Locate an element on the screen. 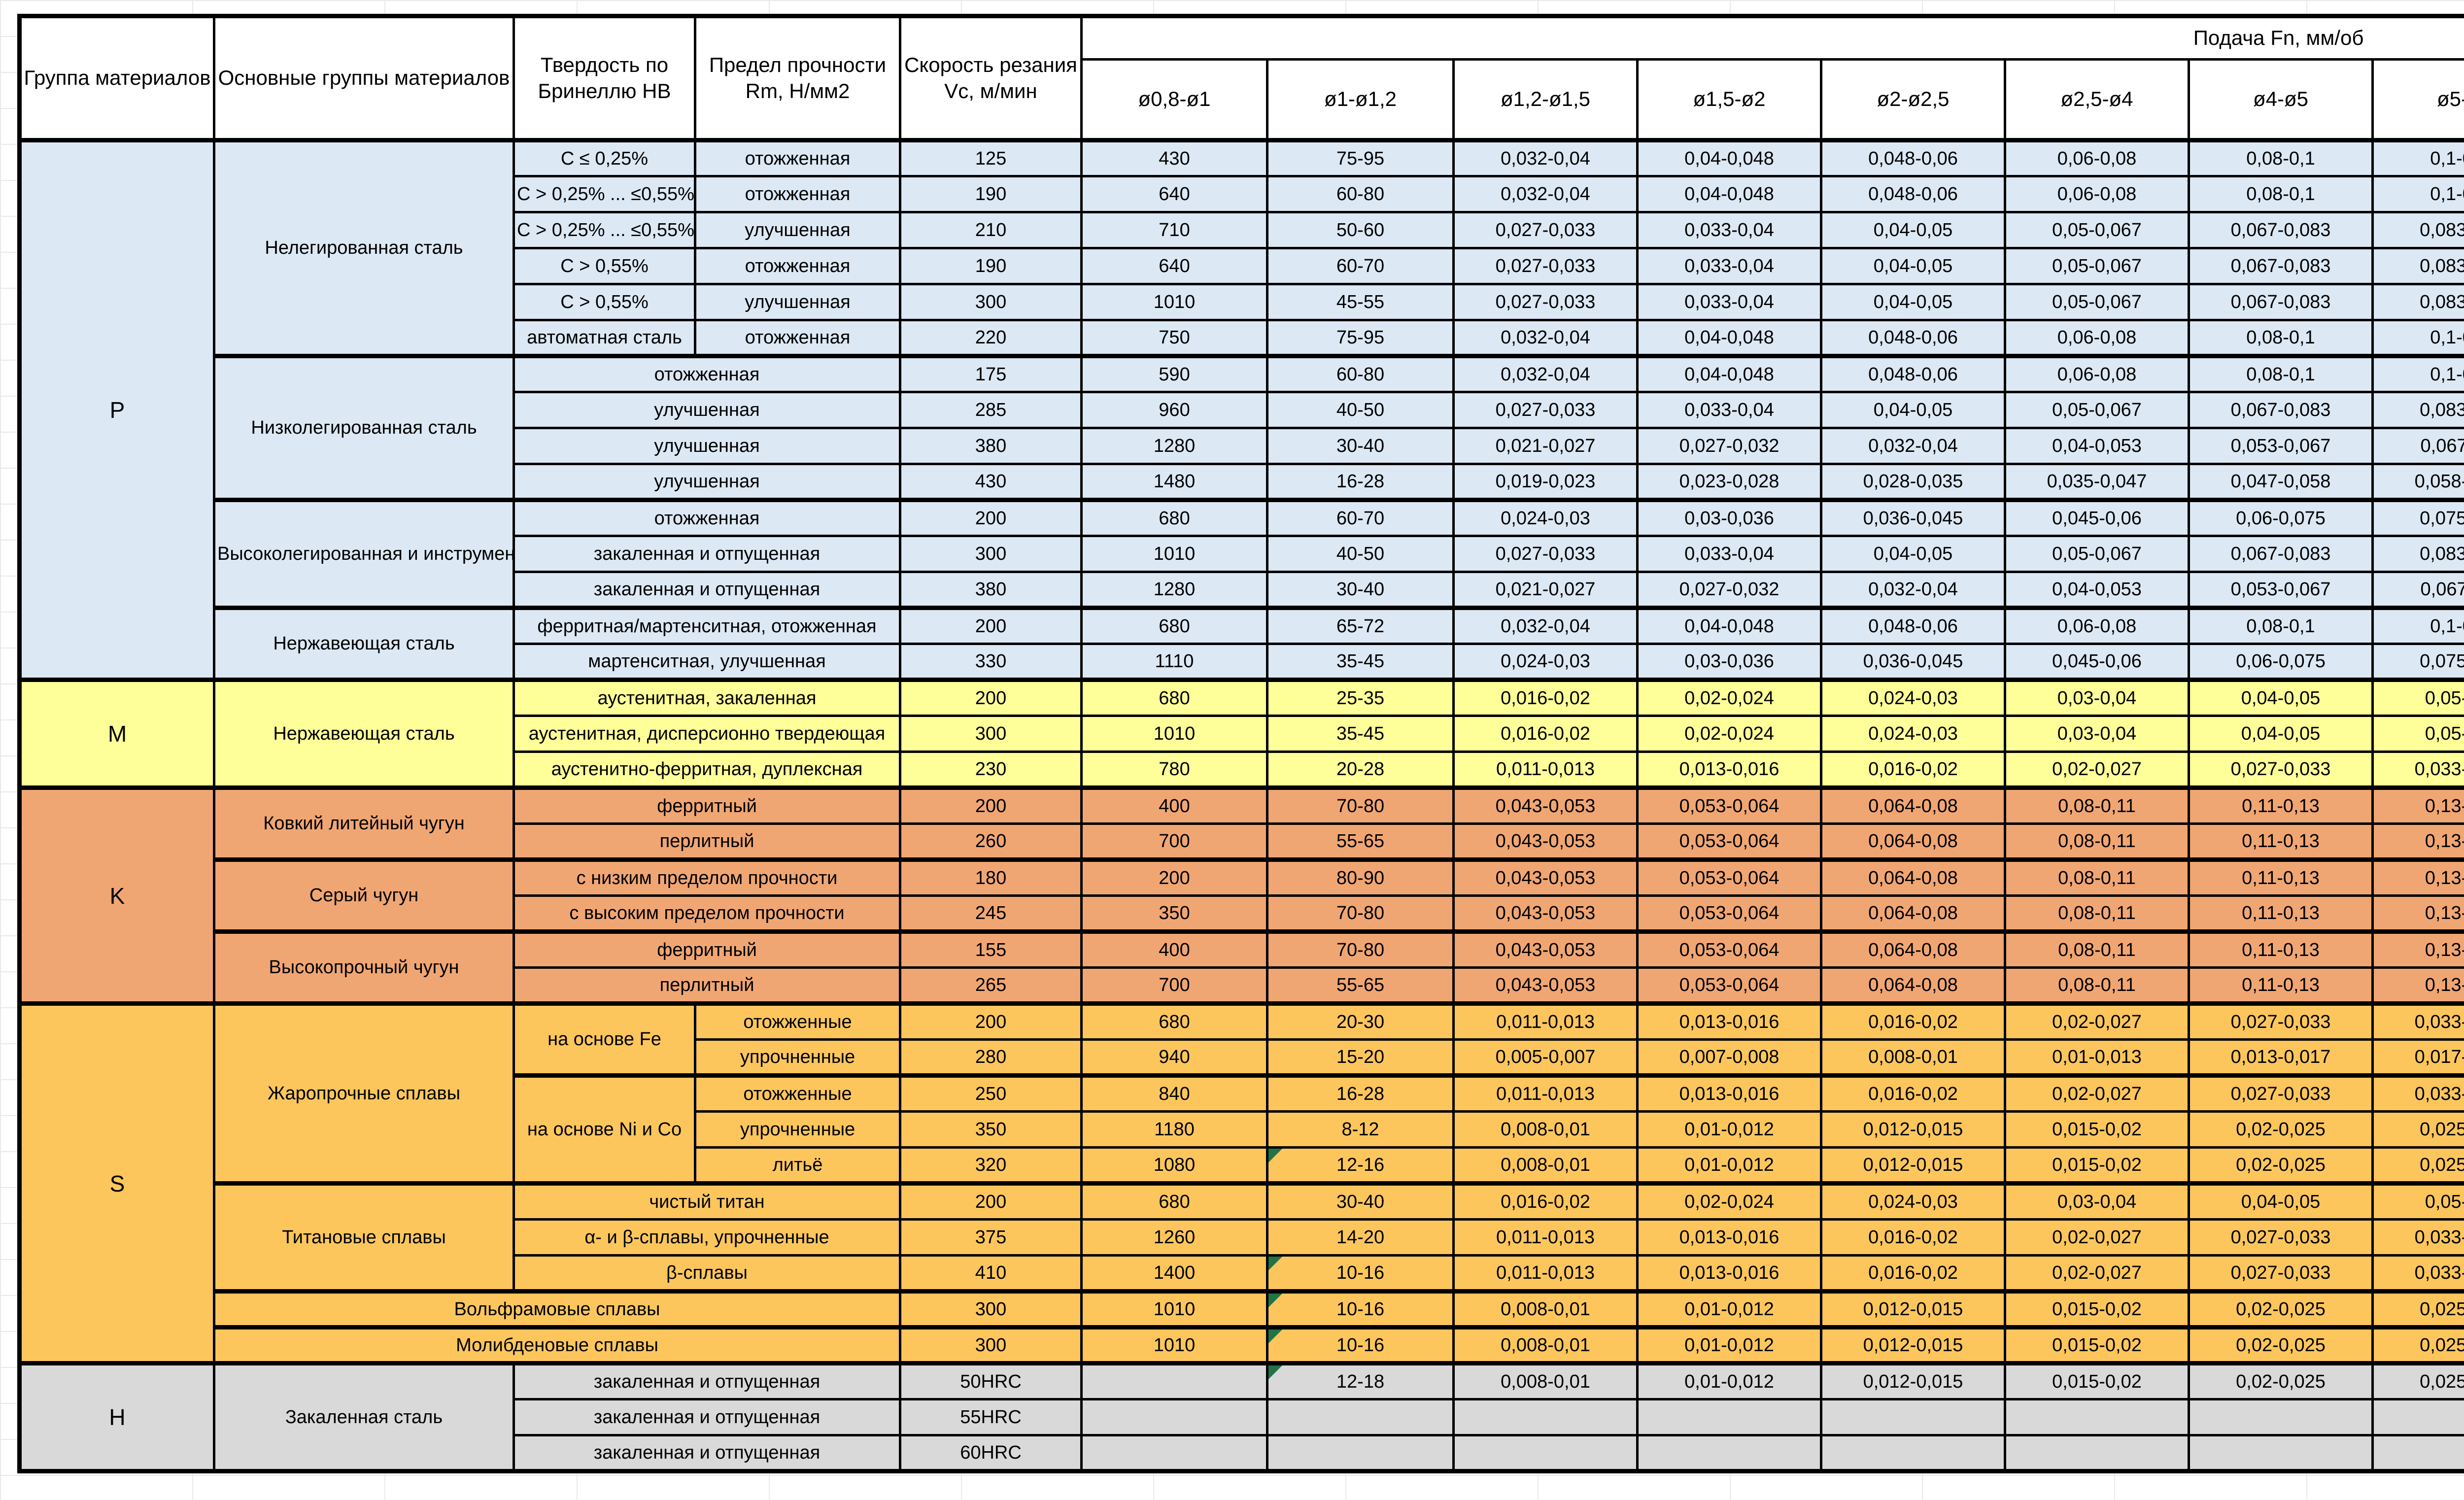  material-cell: отожженная is located at coordinates (707, 373).